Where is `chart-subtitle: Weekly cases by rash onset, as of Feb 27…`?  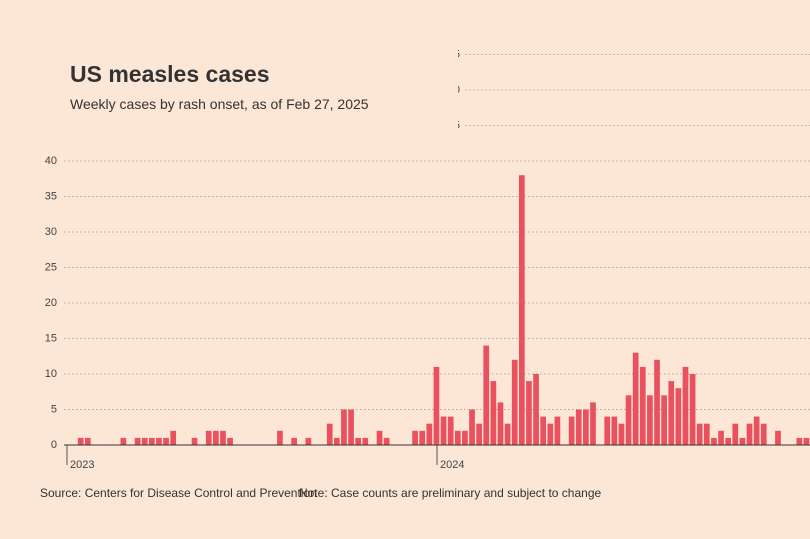 chart-subtitle: Weekly cases by rash onset, as of Feb 27… is located at coordinates (219, 104).